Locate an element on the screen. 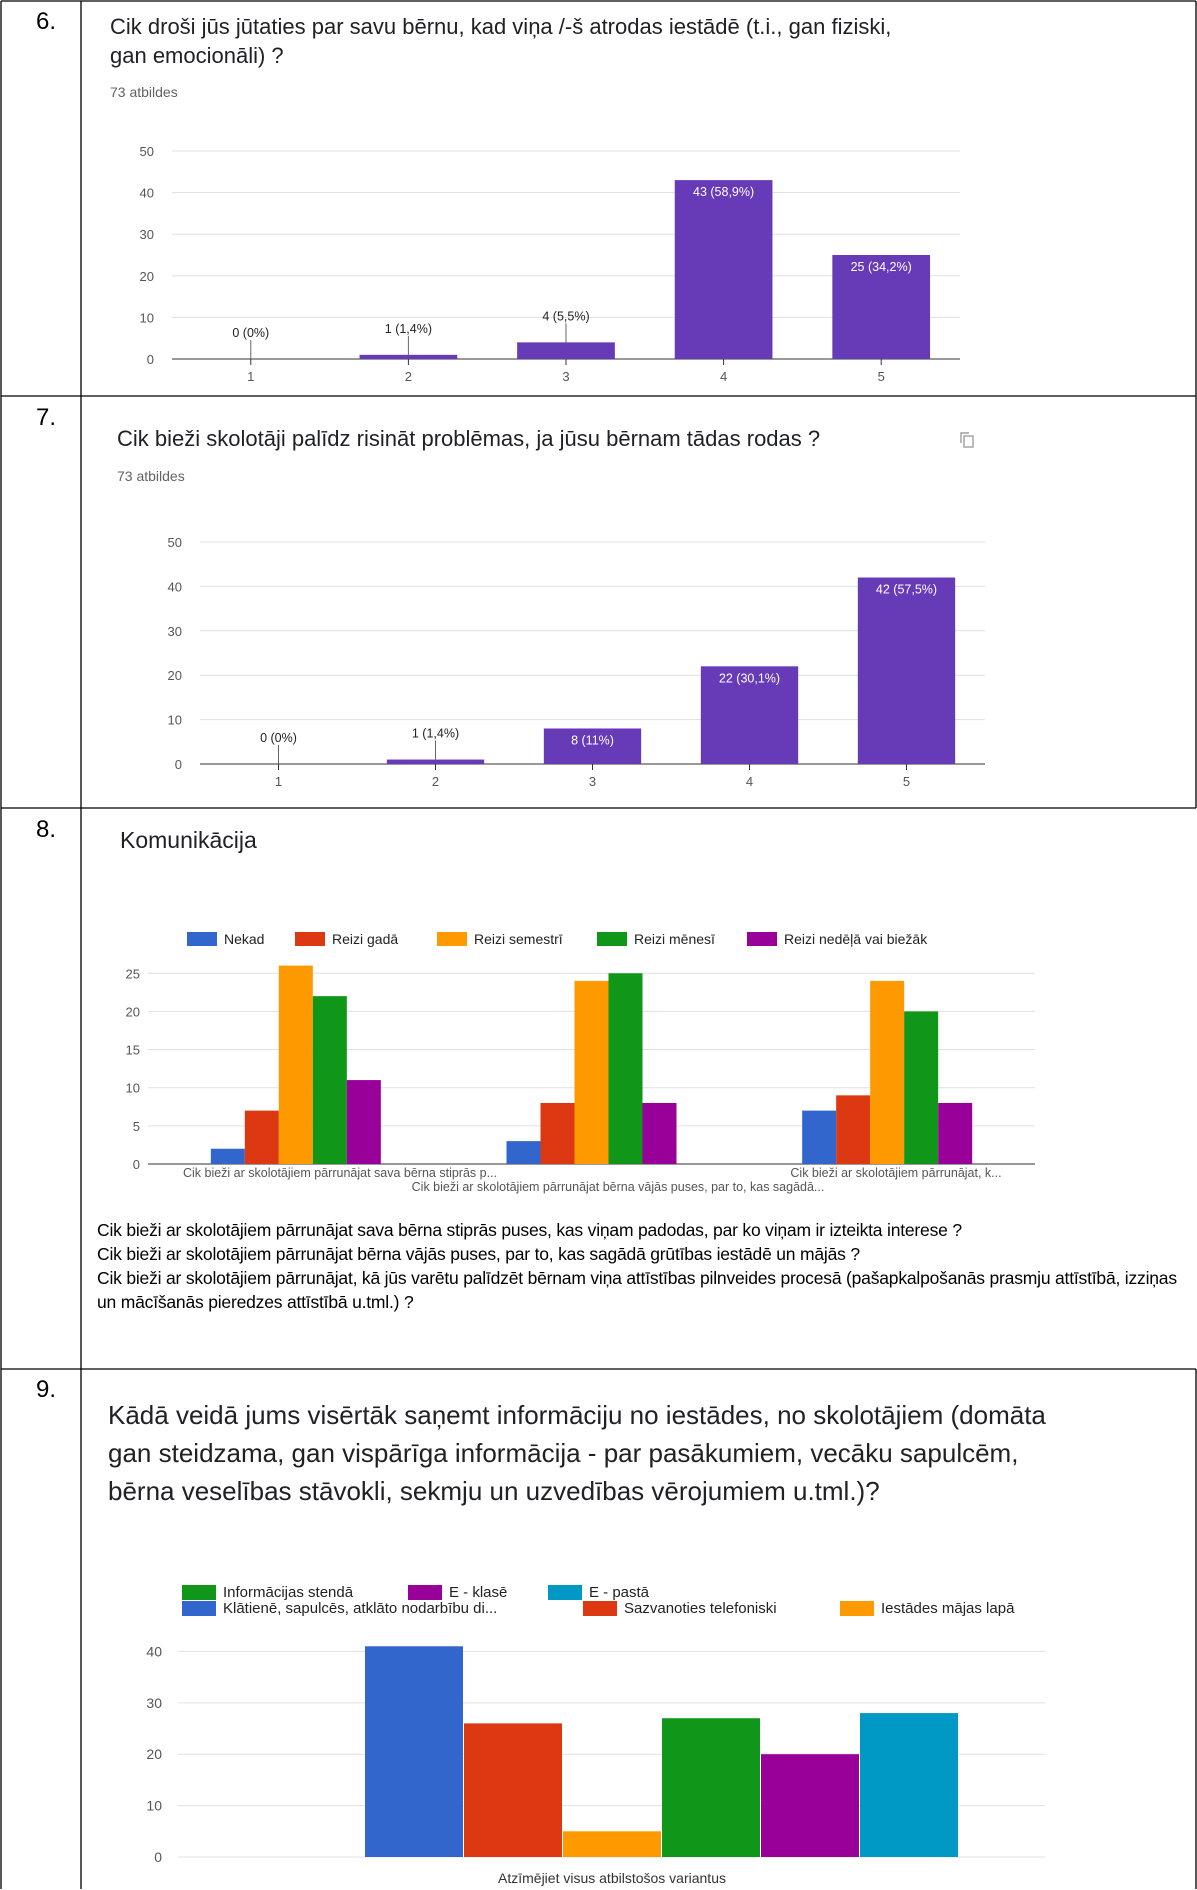 This screenshot has height=1890, width=1197. y-tick-label: 15 is located at coordinates (133, 1050).